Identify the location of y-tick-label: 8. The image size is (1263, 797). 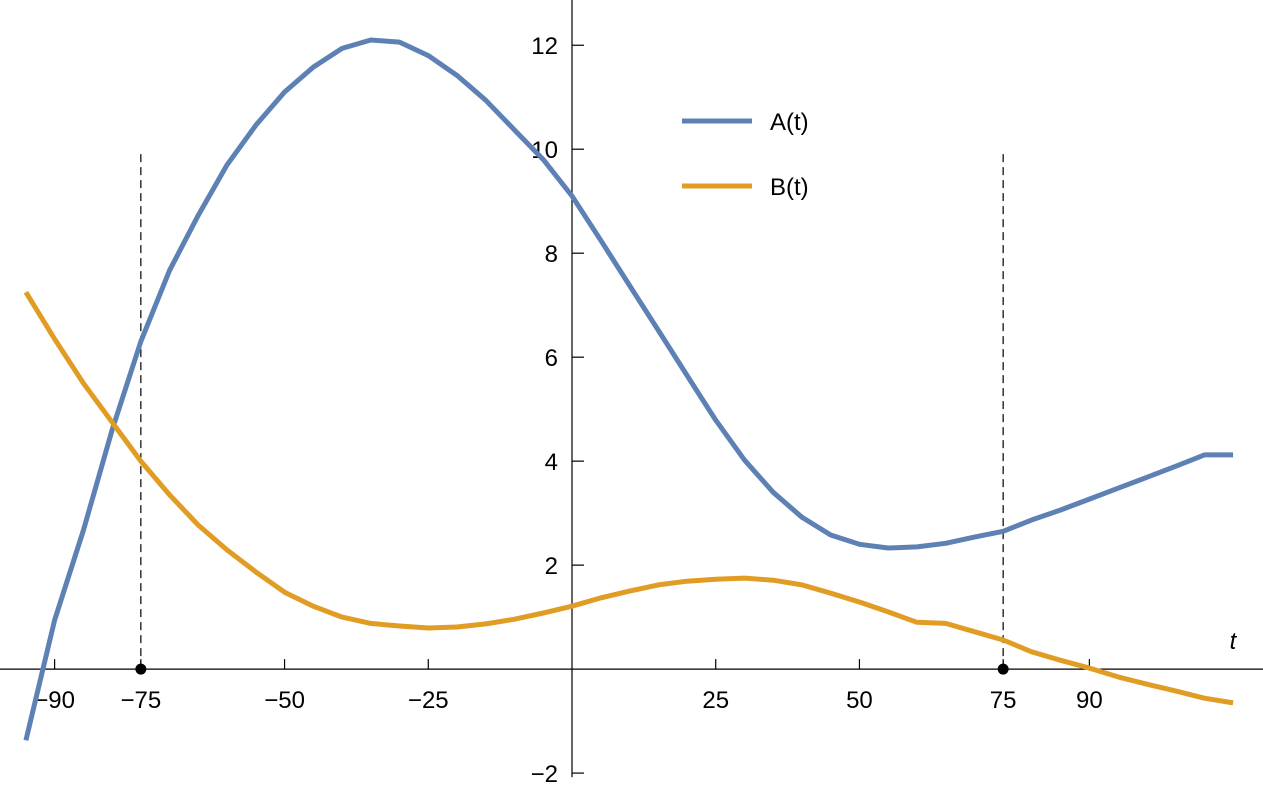
(551, 254).